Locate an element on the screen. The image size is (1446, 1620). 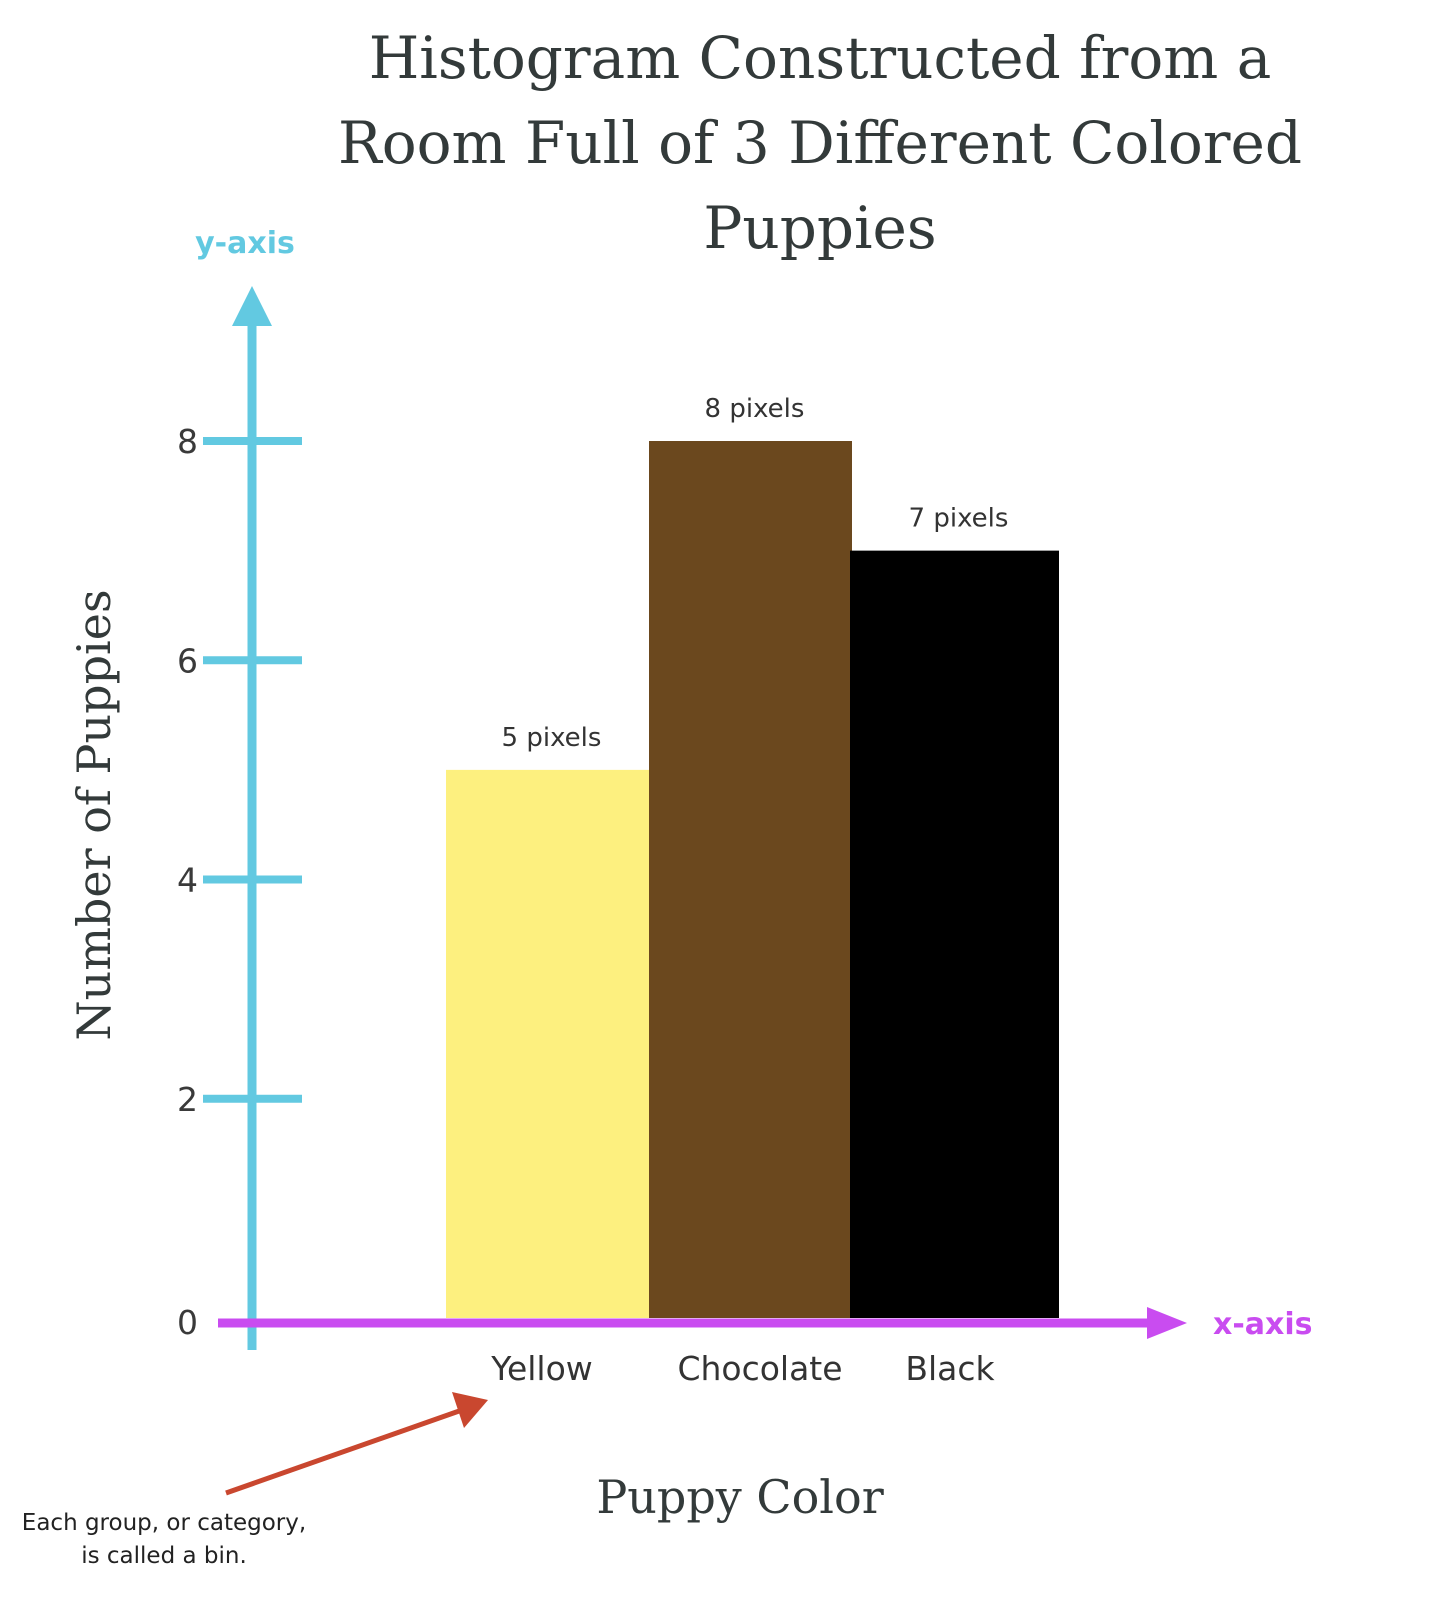
y-tick-label-0: 0 is located at coordinates (187, 1322).